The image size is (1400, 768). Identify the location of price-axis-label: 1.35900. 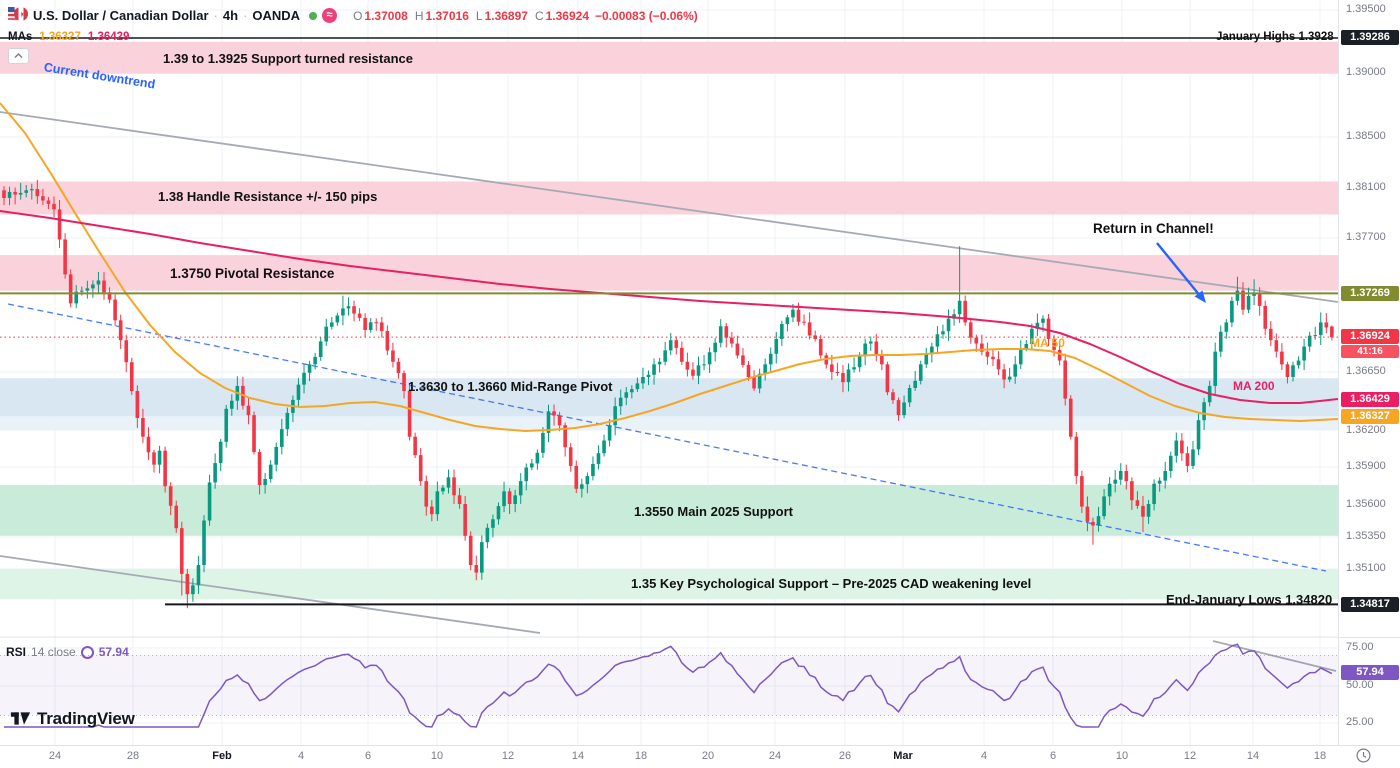
(1366, 466).